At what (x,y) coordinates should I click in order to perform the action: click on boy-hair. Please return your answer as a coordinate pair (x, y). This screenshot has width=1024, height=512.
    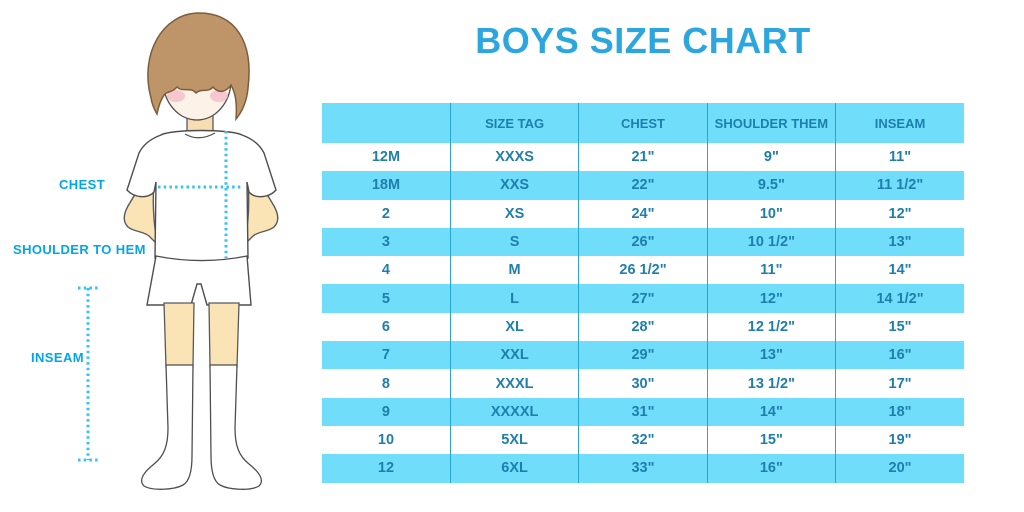
    Looking at the image, I should click on (198, 67).